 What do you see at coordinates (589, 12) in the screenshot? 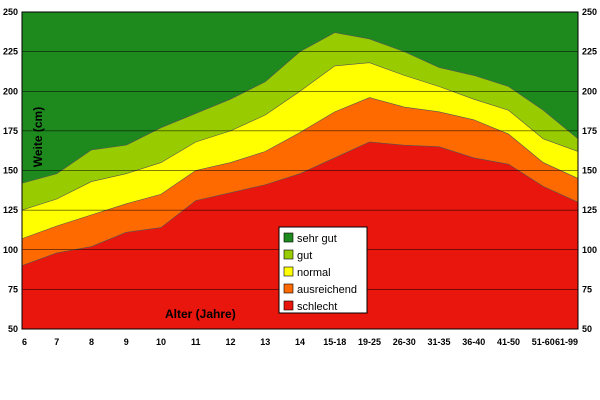
I see `y-tick-label-right: 250` at bounding box center [589, 12].